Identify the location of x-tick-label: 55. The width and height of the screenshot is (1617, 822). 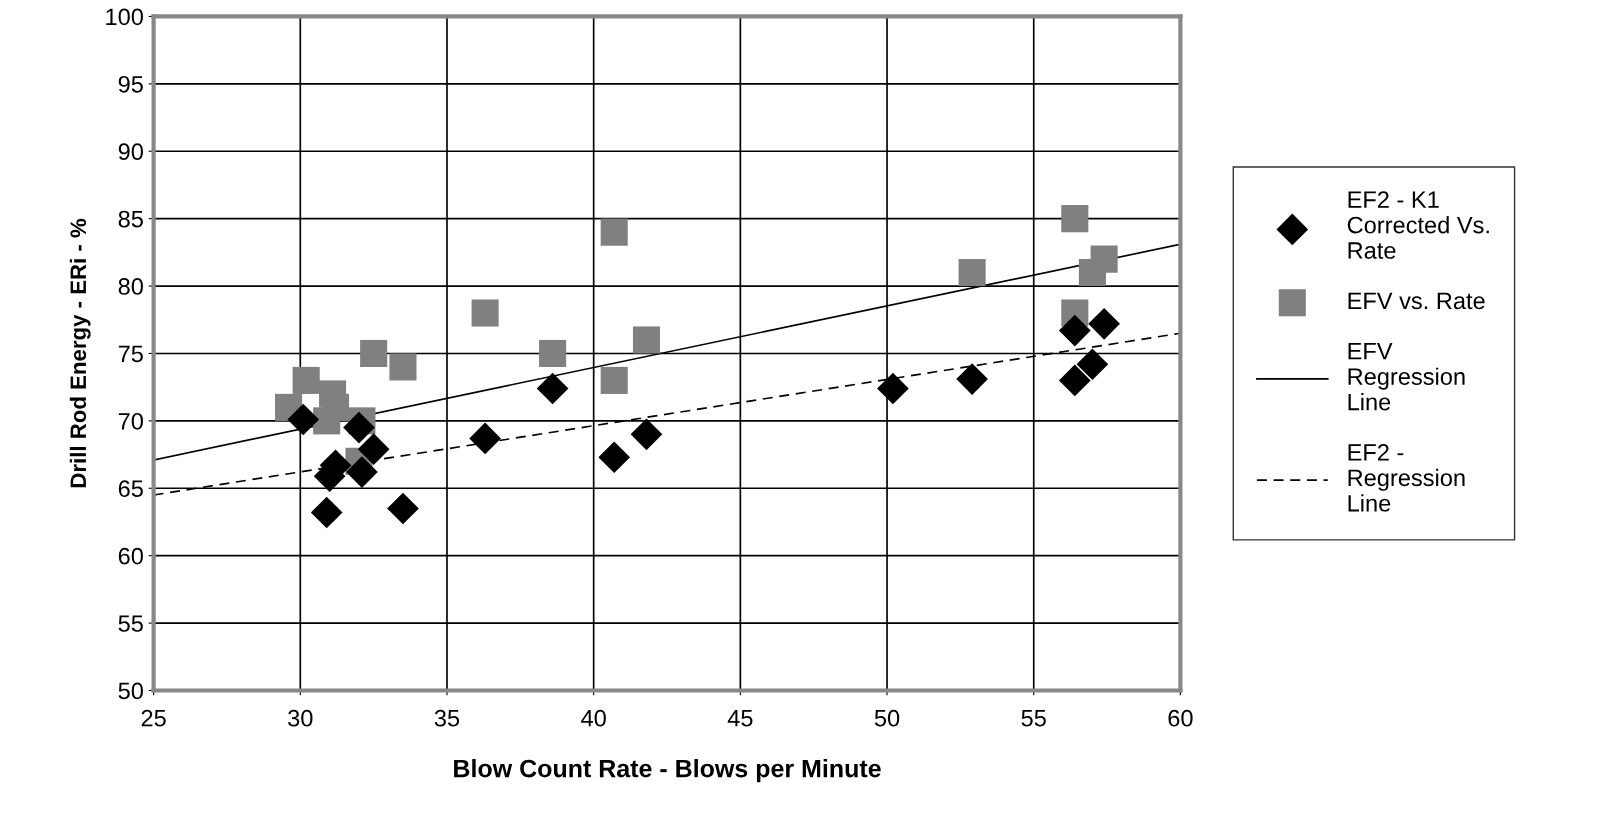
(1033, 718).